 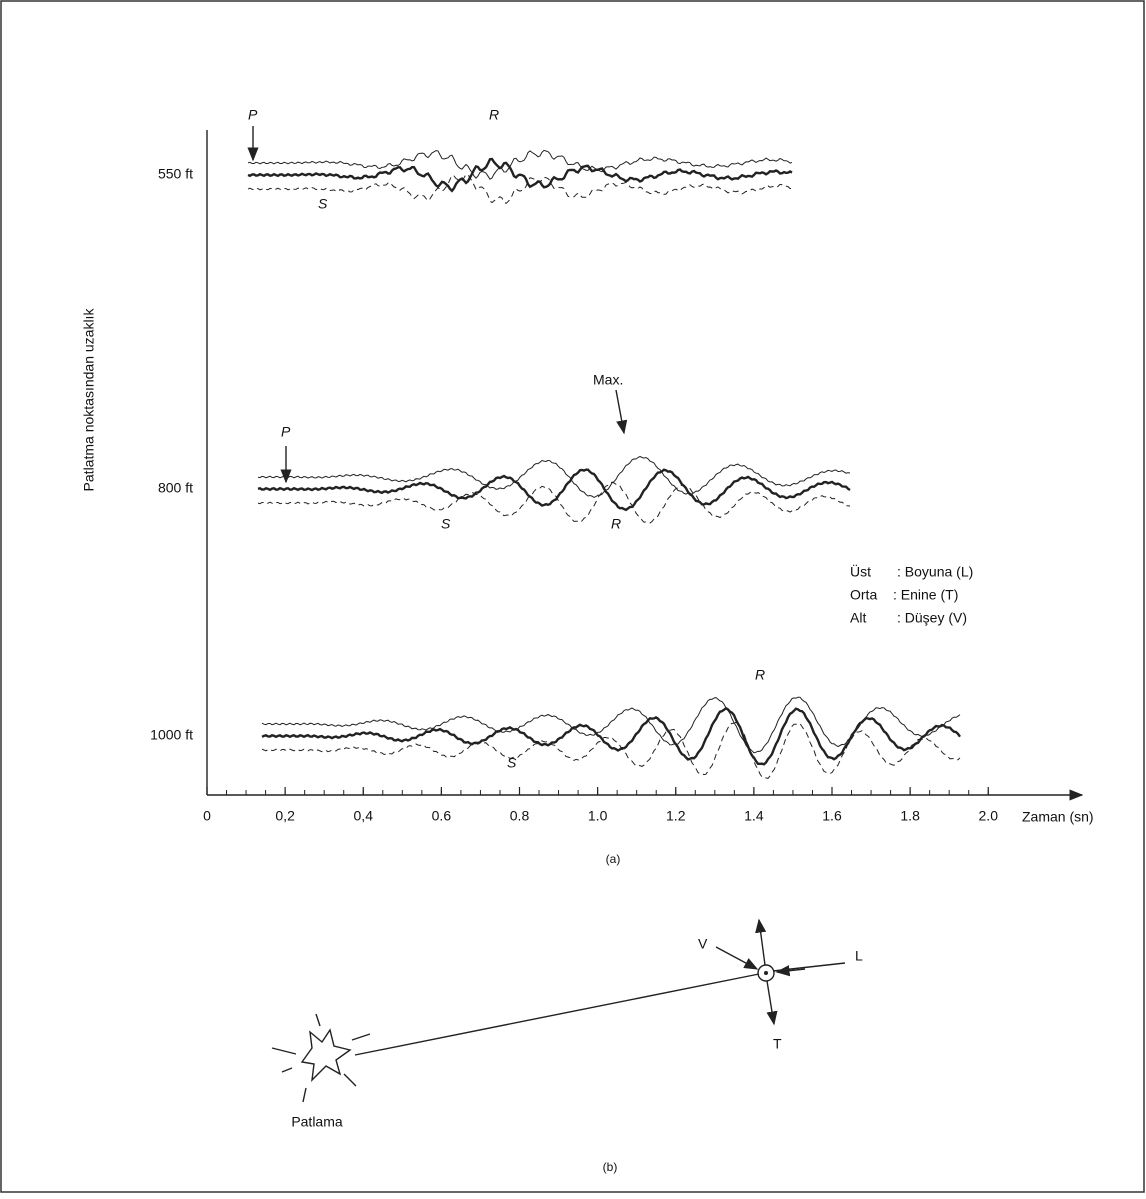 What do you see at coordinates (364, 816) in the screenshot?
I see `x-tick-label: 0,4` at bounding box center [364, 816].